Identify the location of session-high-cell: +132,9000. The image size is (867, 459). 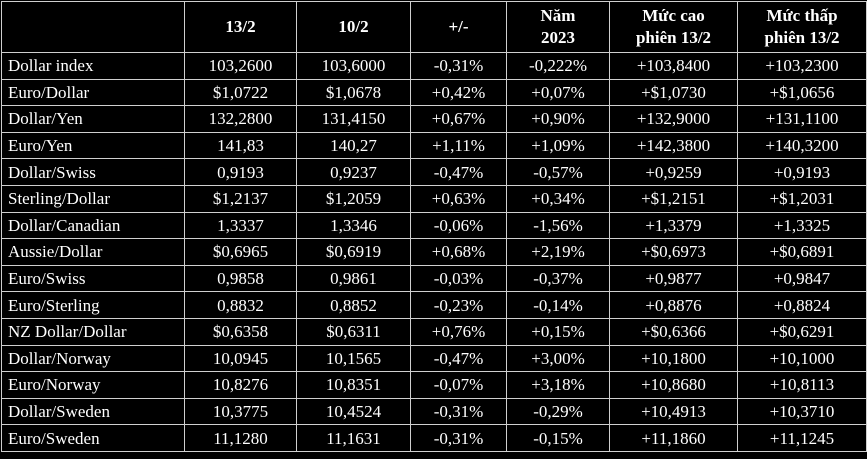
(673, 119).